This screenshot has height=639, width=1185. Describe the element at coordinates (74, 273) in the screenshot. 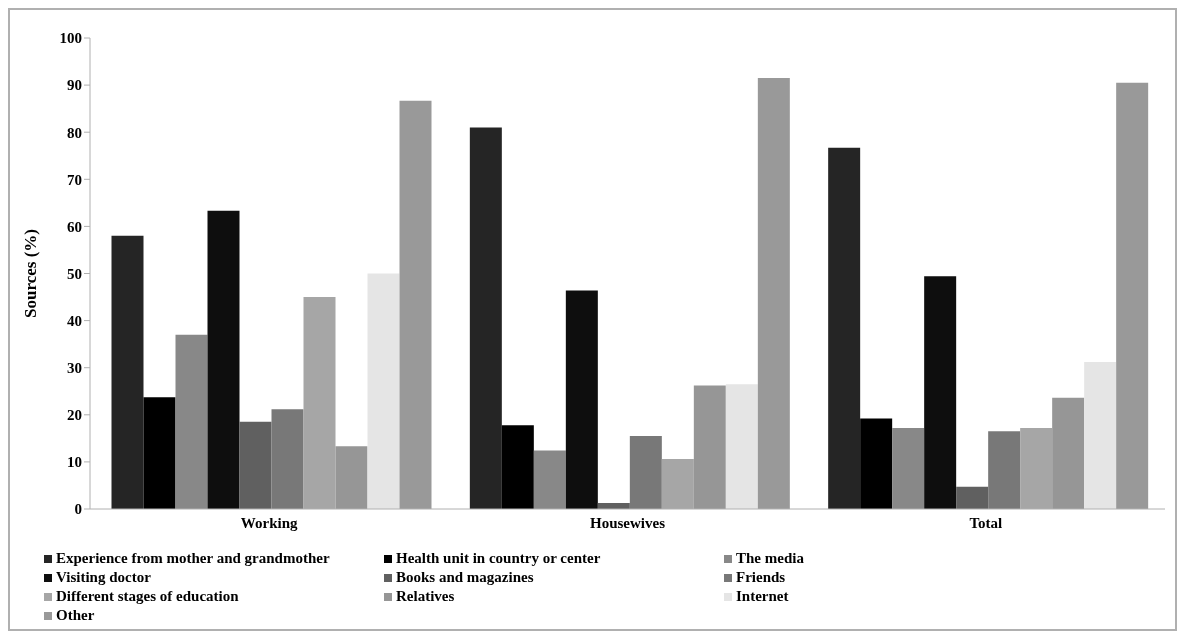

I see `y-tick-label: 50` at that location.